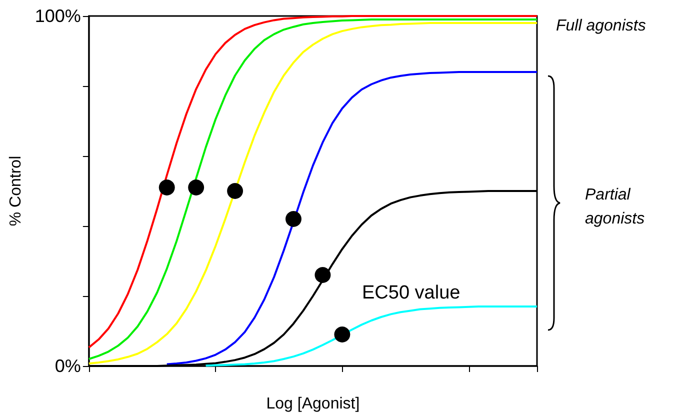 The width and height of the screenshot is (679, 417). What do you see at coordinates (313, 404) in the screenshot?
I see `x-axis-title: Log [Agonist]` at bounding box center [313, 404].